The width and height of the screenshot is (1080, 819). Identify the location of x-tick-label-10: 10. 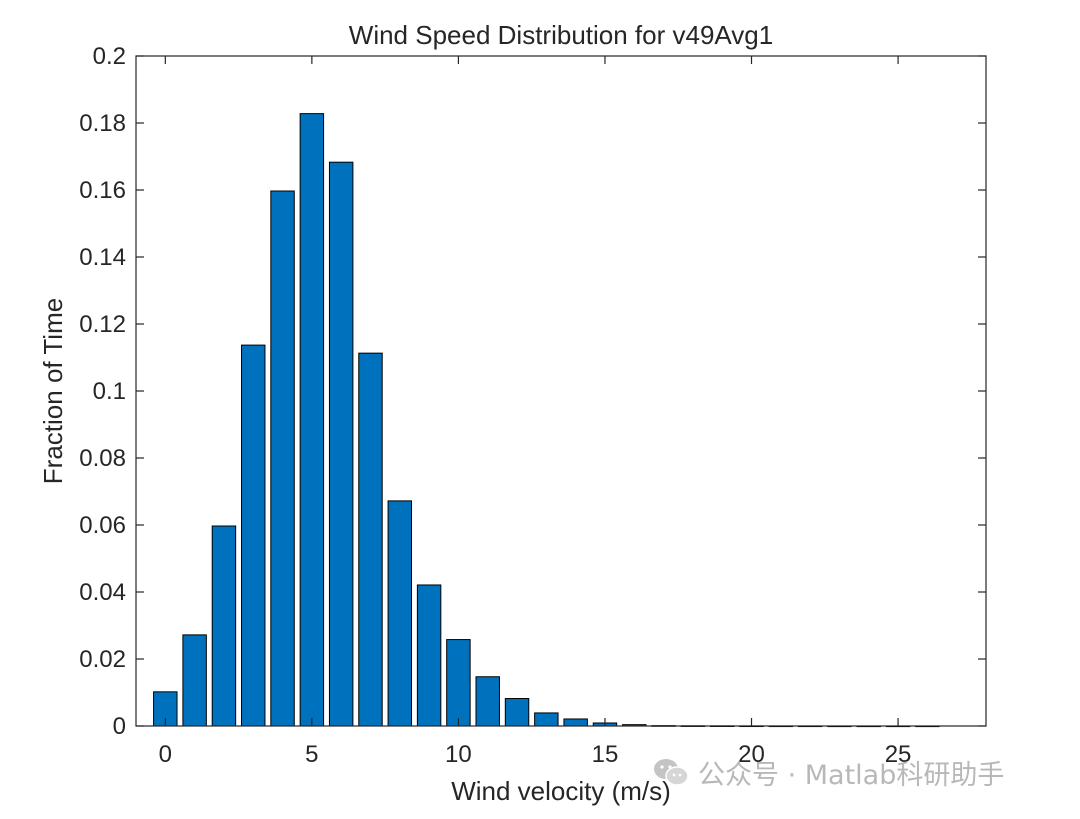
(458, 754).